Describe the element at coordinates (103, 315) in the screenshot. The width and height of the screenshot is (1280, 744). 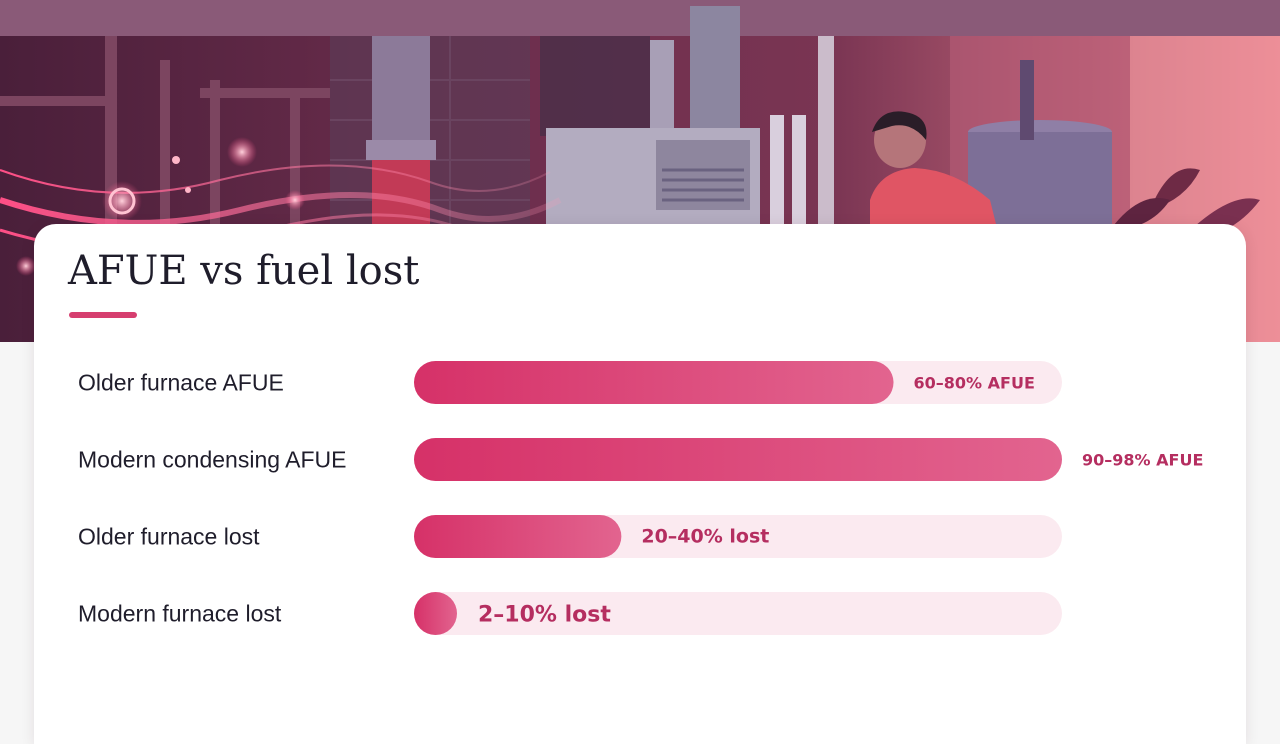
I see `title-underline` at that location.